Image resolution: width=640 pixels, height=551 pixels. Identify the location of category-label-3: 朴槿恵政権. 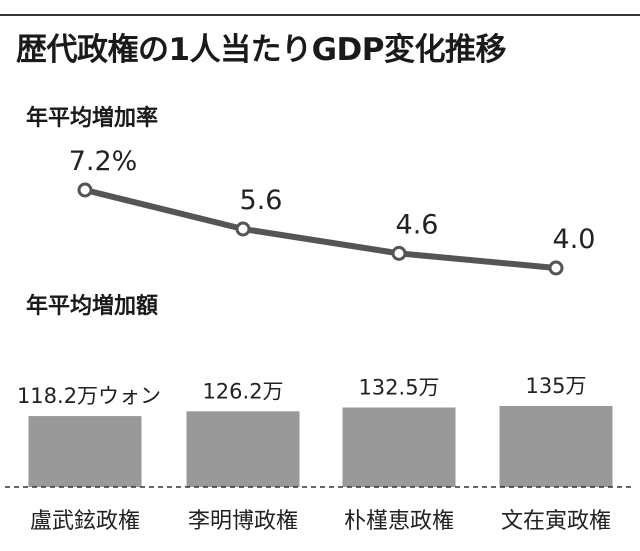
(399, 521).